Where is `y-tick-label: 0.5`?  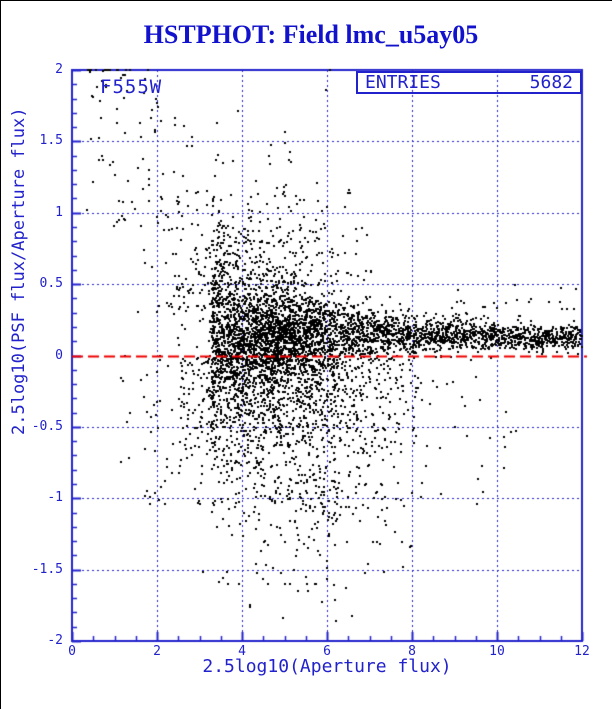
y-tick-label: 0.5 is located at coordinates (51, 284).